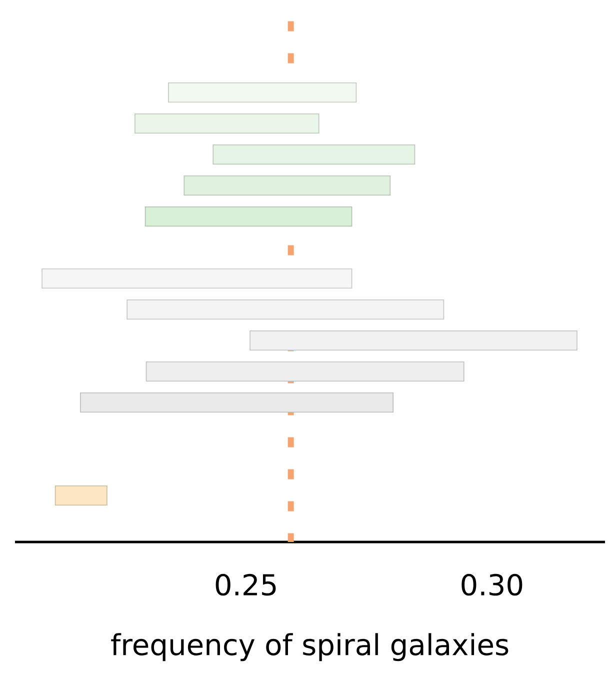 The image size is (611, 697). What do you see at coordinates (309, 647) in the screenshot?
I see `x-axis-title: frequency of spiral galaxies` at bounding box center [309, 647].